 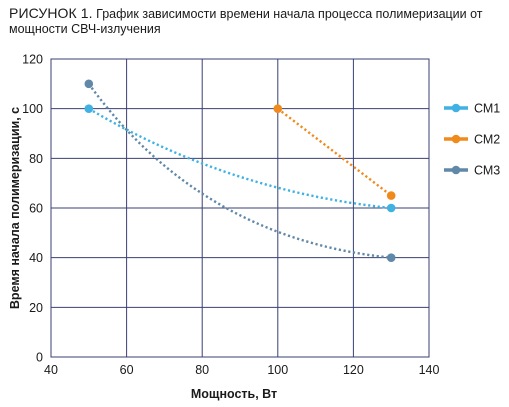 I want to click on x-tick-label: 120, so click(x=353, y=370).